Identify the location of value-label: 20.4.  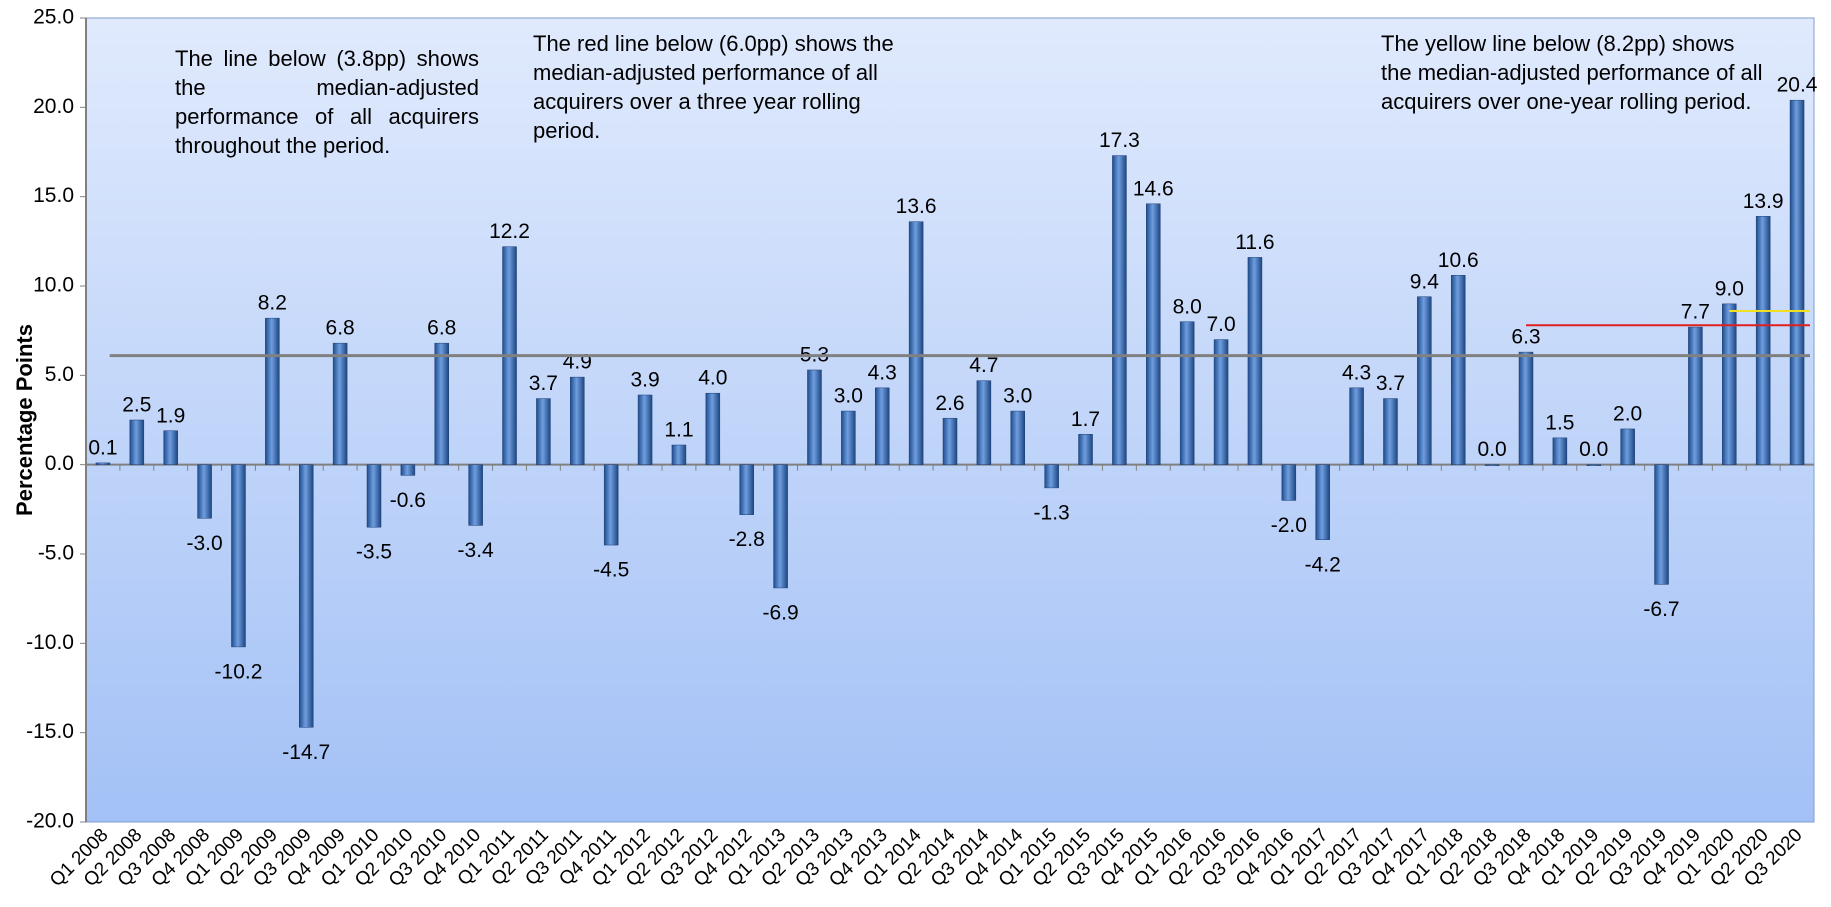
(1797, 85).